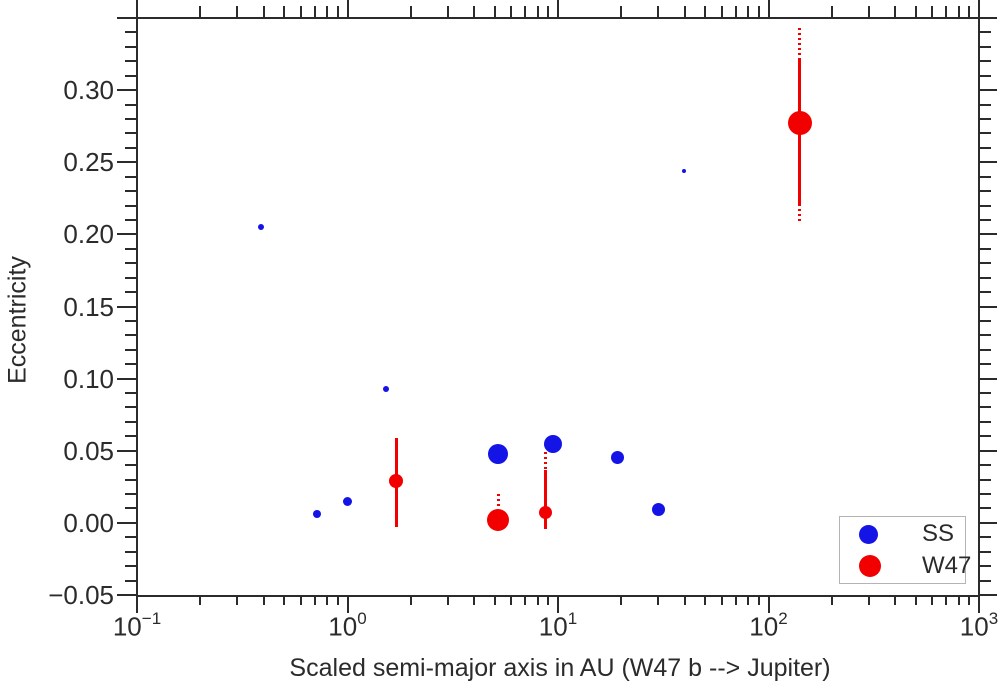 This screenshot has width=1000, height=690. What do you see at coordinates (347, 625) in the screenshot?
I see `x-tick-label: 10⁰` at bounding box center [347, 625].